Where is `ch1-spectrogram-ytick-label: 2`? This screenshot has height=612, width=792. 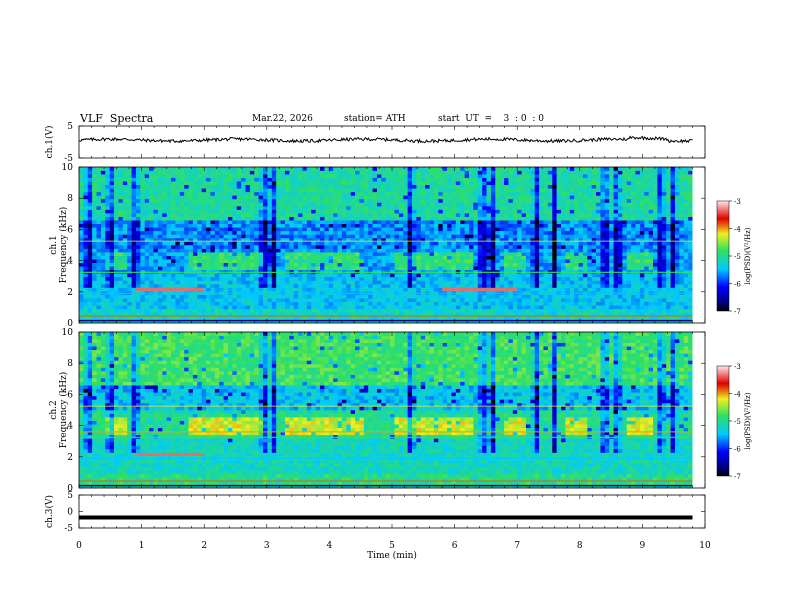 ch1-spectrogram-ytick-label: 2 is located at coordinates (70, 293).